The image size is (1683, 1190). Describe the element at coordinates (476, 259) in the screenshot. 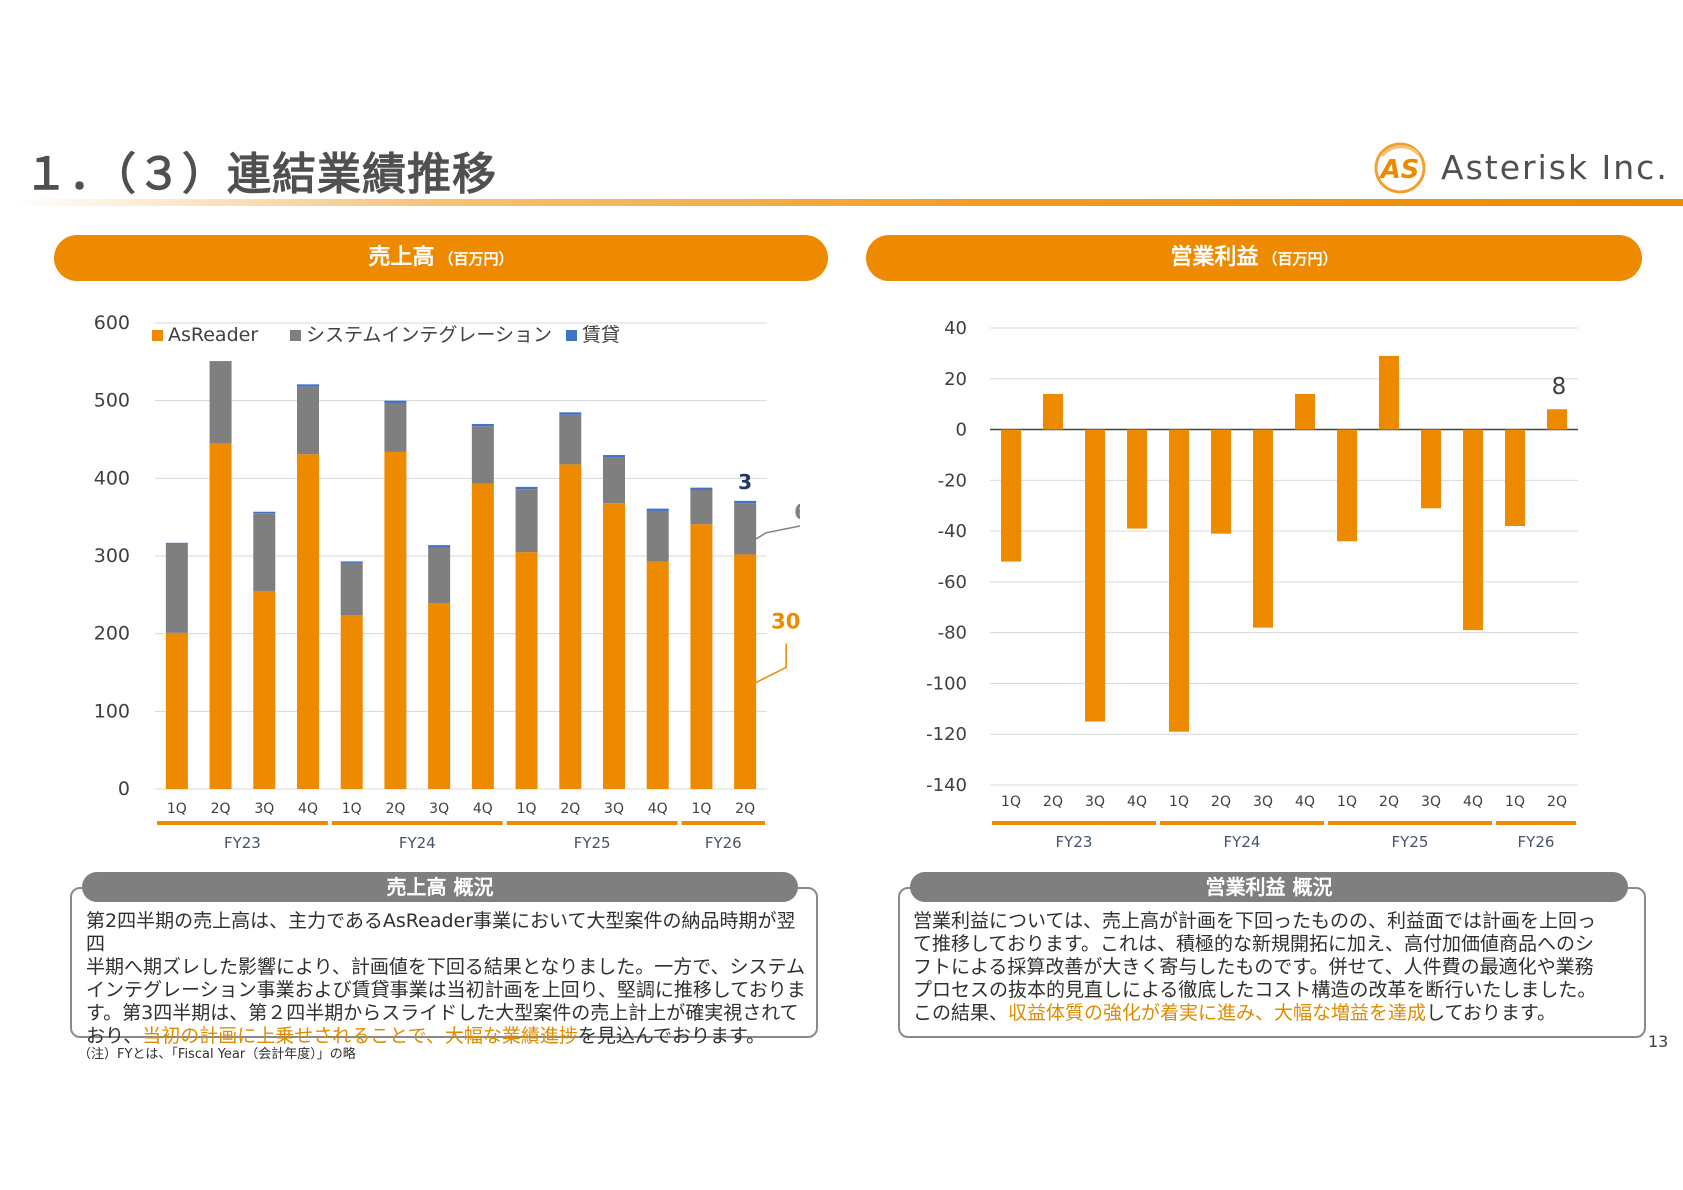

I see `sales-unit: （百万円）` at that location.